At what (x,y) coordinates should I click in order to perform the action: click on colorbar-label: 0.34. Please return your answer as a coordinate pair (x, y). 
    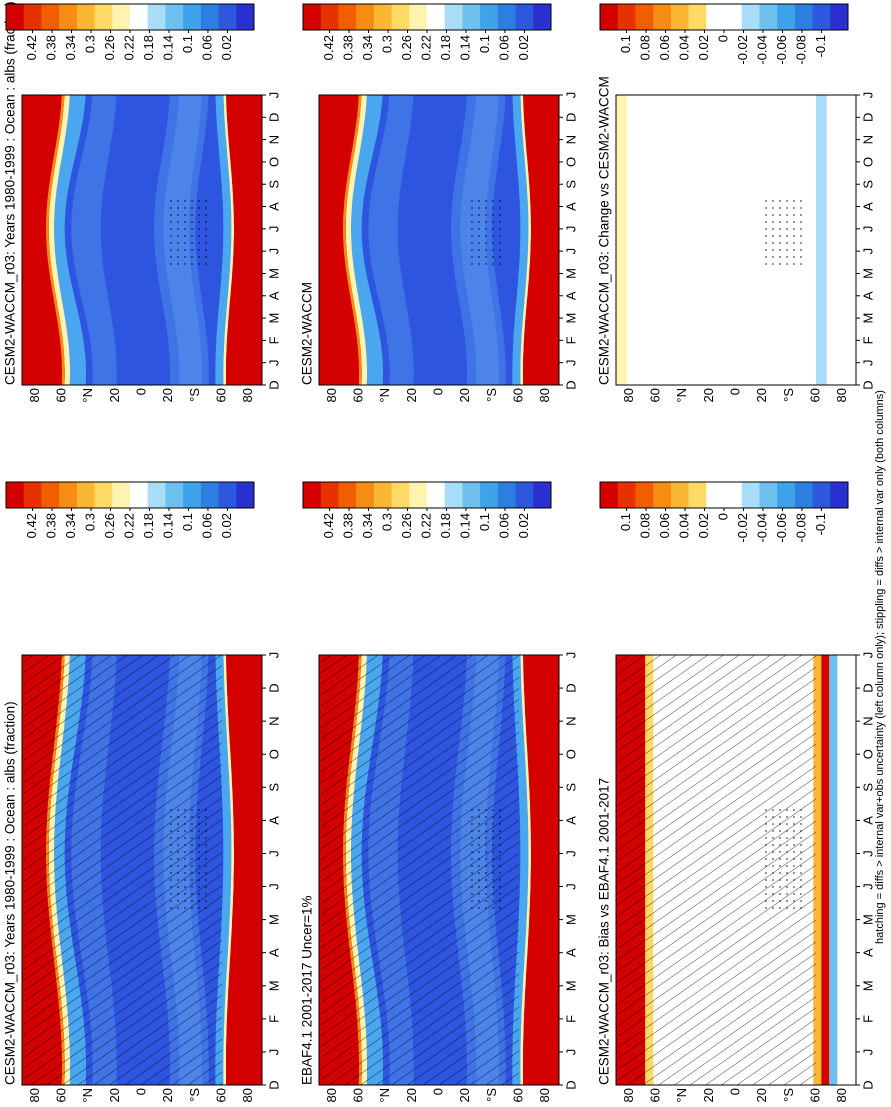
    Looking at the image, I should click on (367, 47).